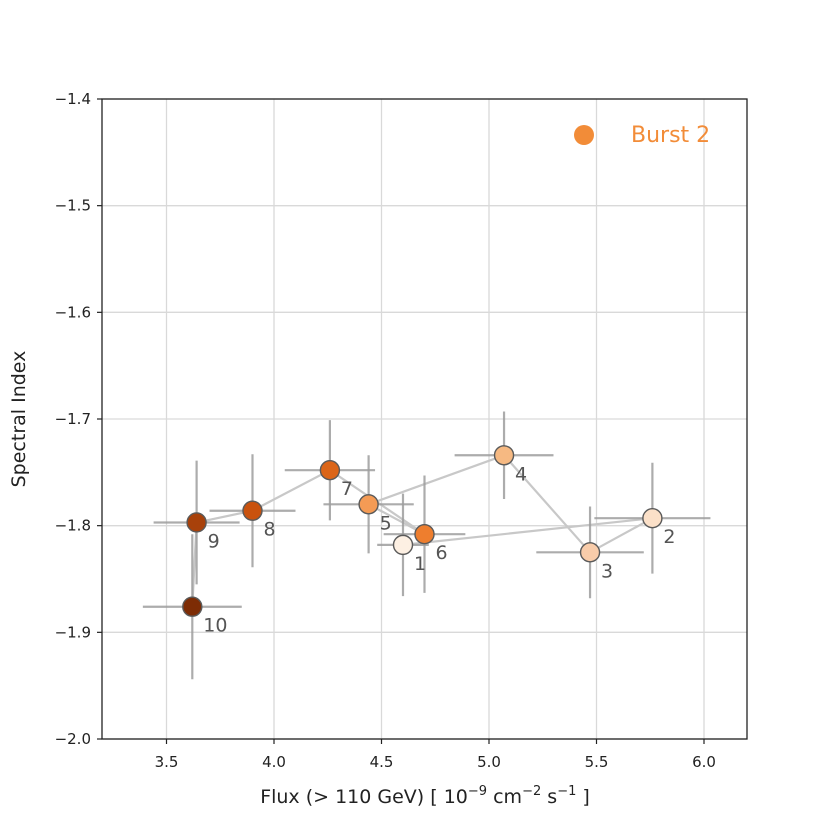 The height and width of the screenshot is (834, 830). I want to click on x-tick-label: 4.0, so click(274, 762).